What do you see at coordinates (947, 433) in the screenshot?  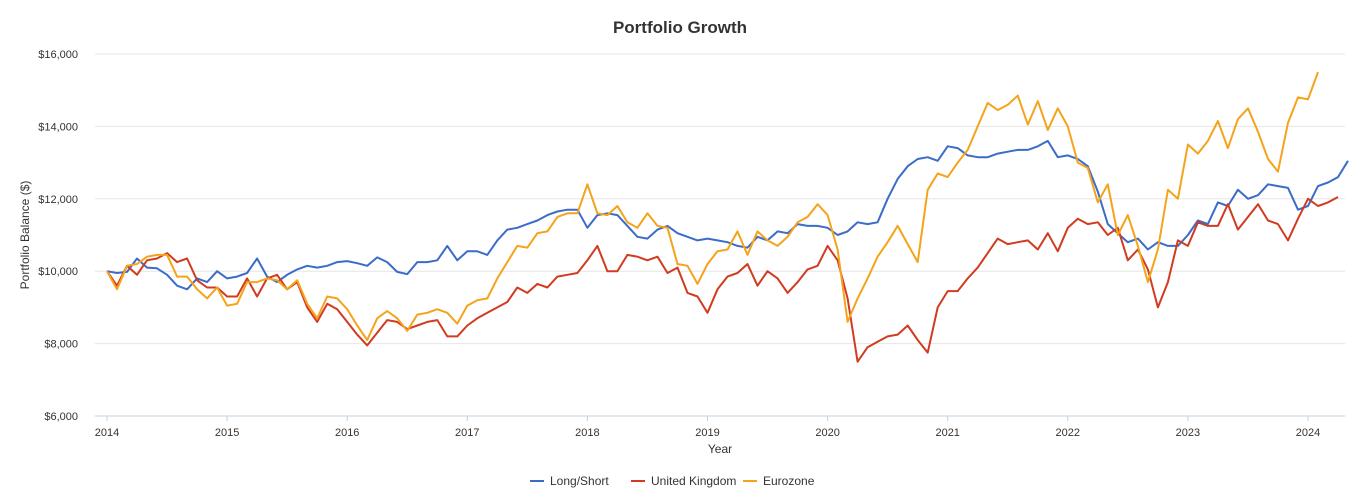 I see `x-tick-label: 2021` at bounding box center [947, 433].